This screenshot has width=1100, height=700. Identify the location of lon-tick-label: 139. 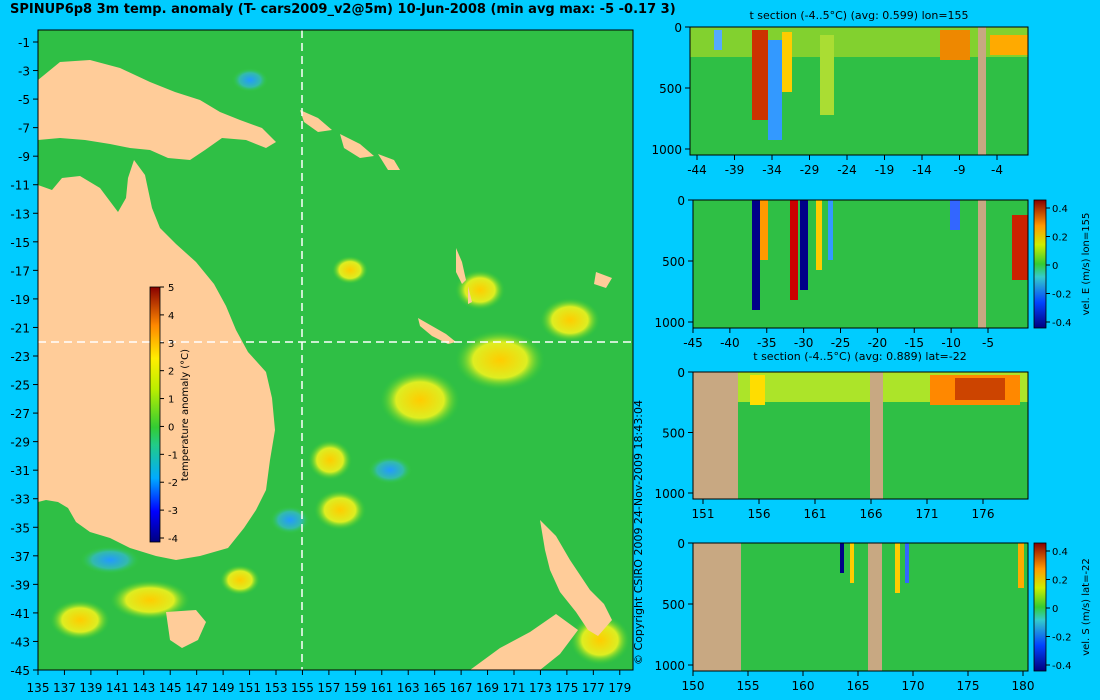
(90, 688).